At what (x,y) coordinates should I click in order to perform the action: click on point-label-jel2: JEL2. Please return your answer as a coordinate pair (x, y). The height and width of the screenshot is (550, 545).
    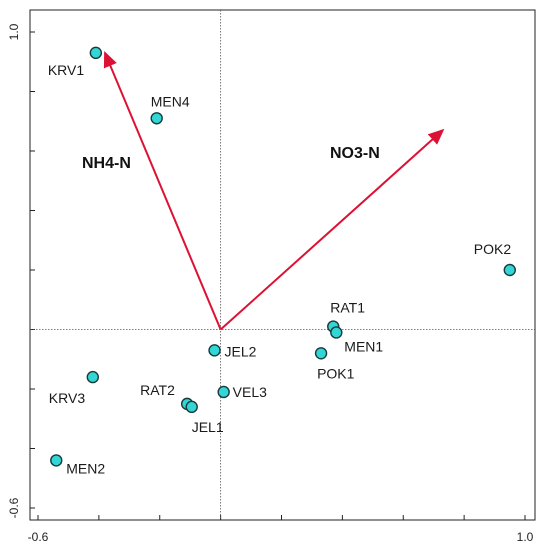
    Looking at the image, I should click on (241, 351).